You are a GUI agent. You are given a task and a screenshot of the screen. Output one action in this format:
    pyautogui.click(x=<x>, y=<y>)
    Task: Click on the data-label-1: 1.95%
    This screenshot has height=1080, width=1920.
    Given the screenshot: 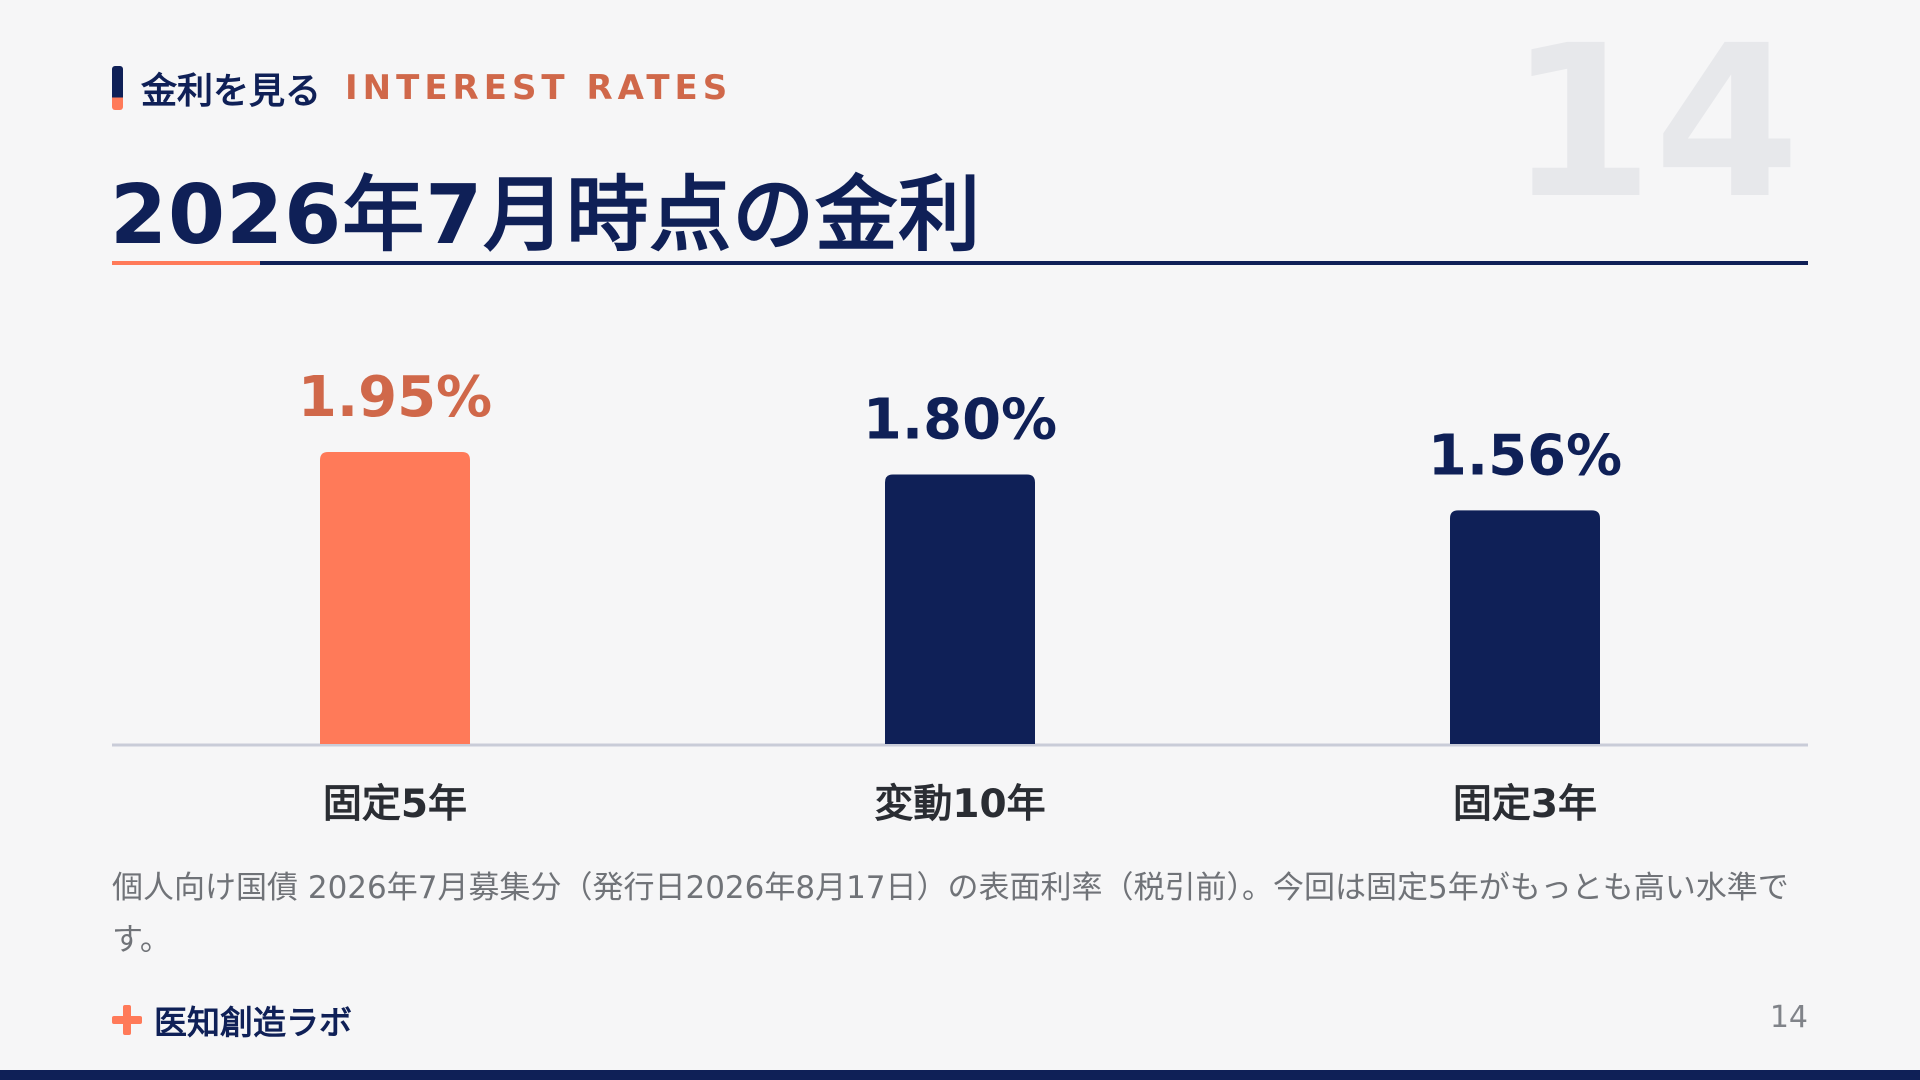 What is the action you would take?
    pyautogui.click(x=395, y=397)
    